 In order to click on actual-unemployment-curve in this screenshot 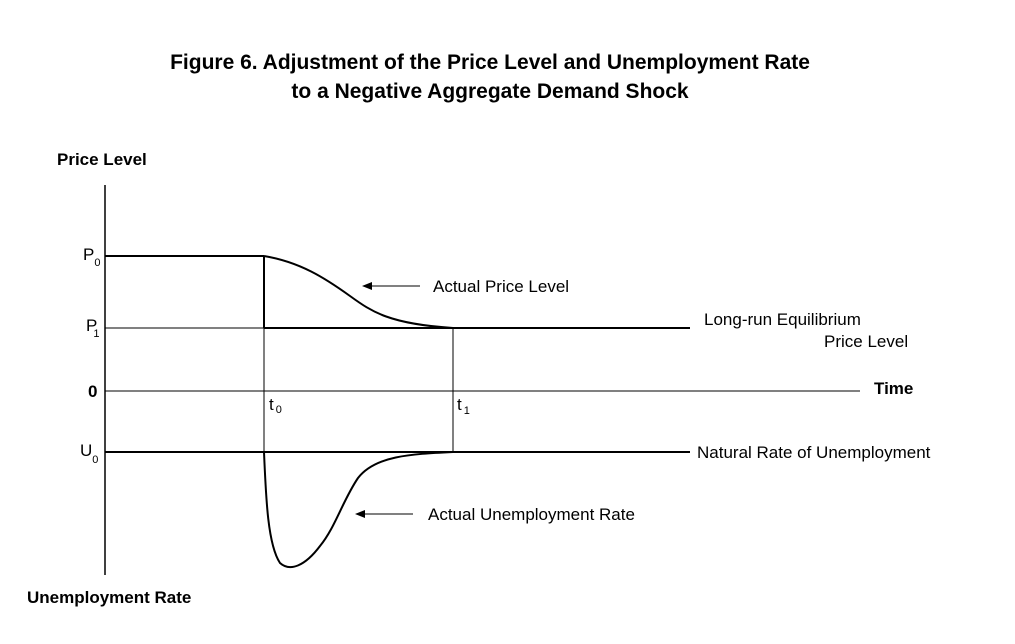, I will do `click(358, 509)`.